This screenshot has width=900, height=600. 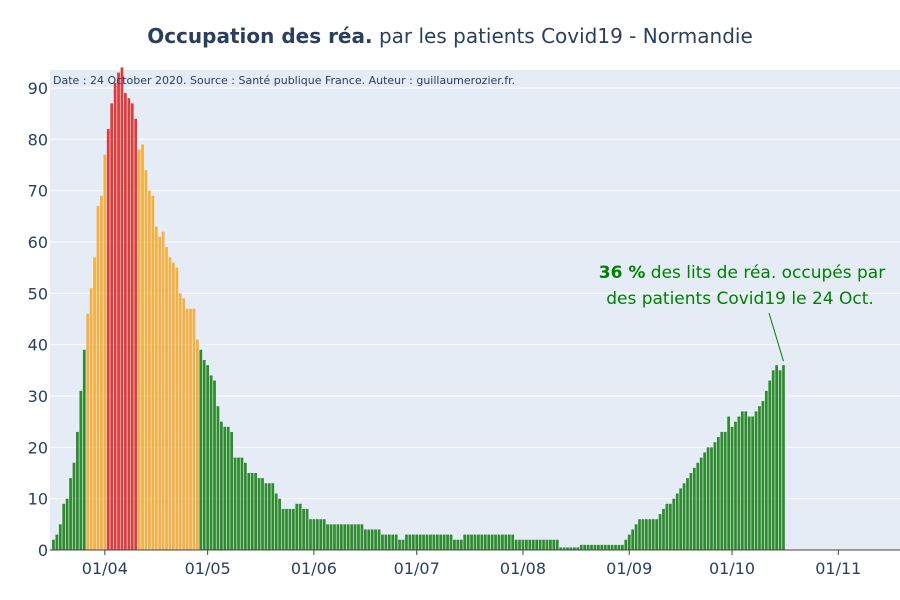 What do you see at coordinates (314, 568) in the screenshot?
I see `x-tick-label: 01/06` at bounding box center [314, 568].